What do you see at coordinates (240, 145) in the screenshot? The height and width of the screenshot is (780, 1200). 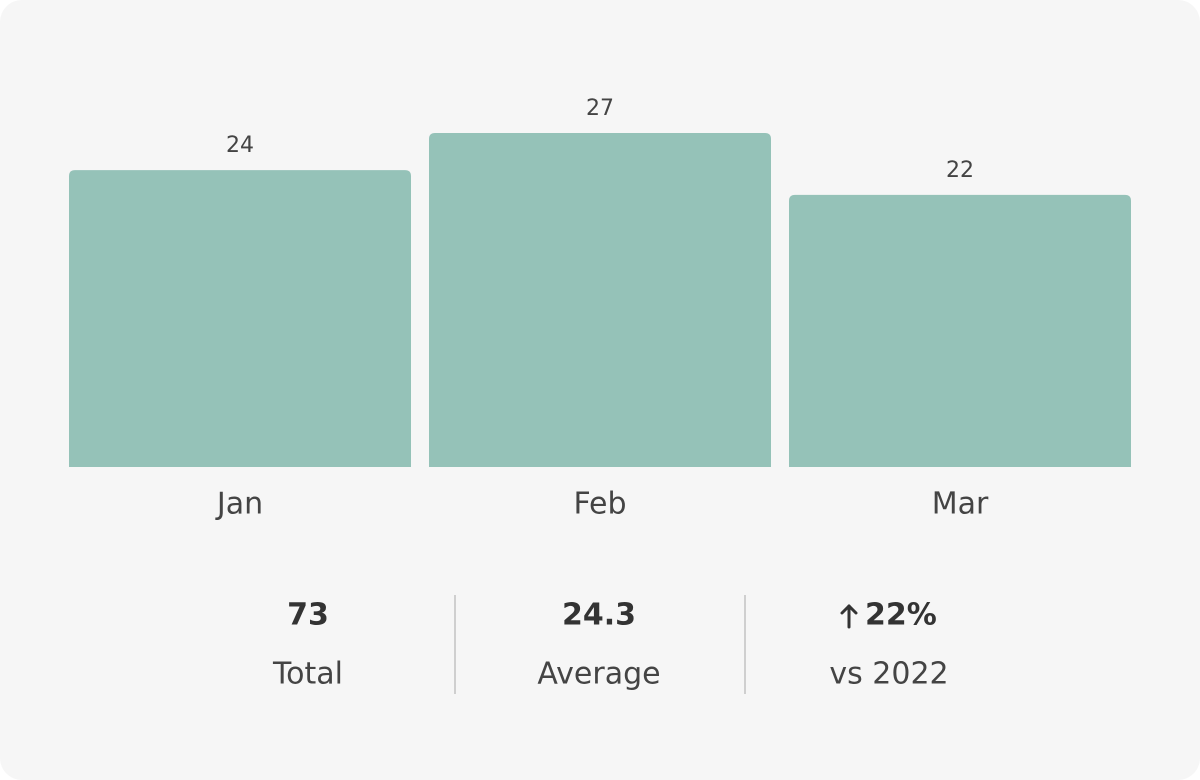 I see `value-label: 24` at bounding box center [240, 145].